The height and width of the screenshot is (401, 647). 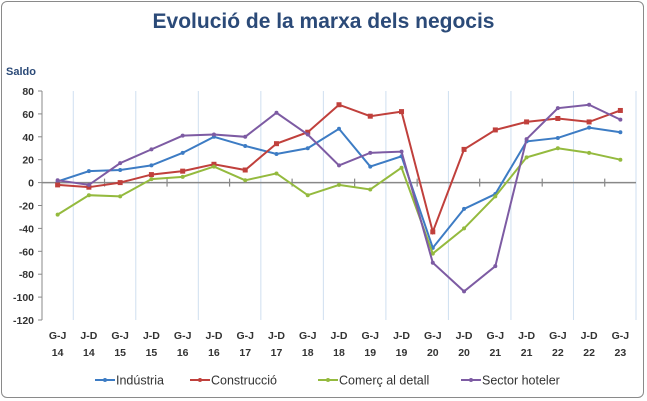 What do you see at coordinates (26, 275) in the screenshot?
I see `y-tick-label: -80` at bounding box center [26, 275].